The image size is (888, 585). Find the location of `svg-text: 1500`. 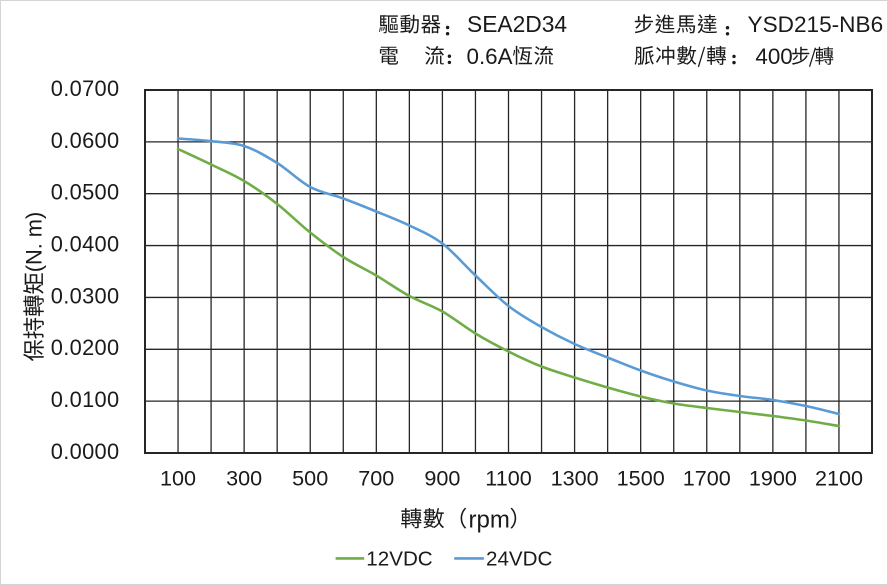

svg-text: 1500 is located at coordinates (641, 478).